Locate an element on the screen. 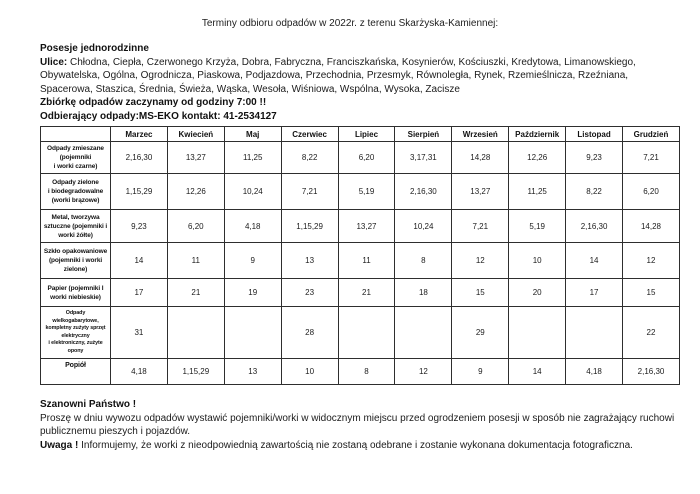 The height and width of the screenshot is (494, 700). month-header: Październik is located at coordinates (537, 134).